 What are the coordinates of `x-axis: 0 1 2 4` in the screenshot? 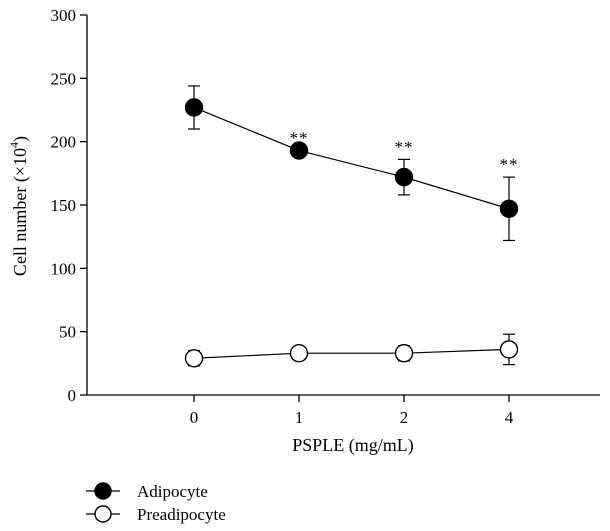 It's located at (343, 410).